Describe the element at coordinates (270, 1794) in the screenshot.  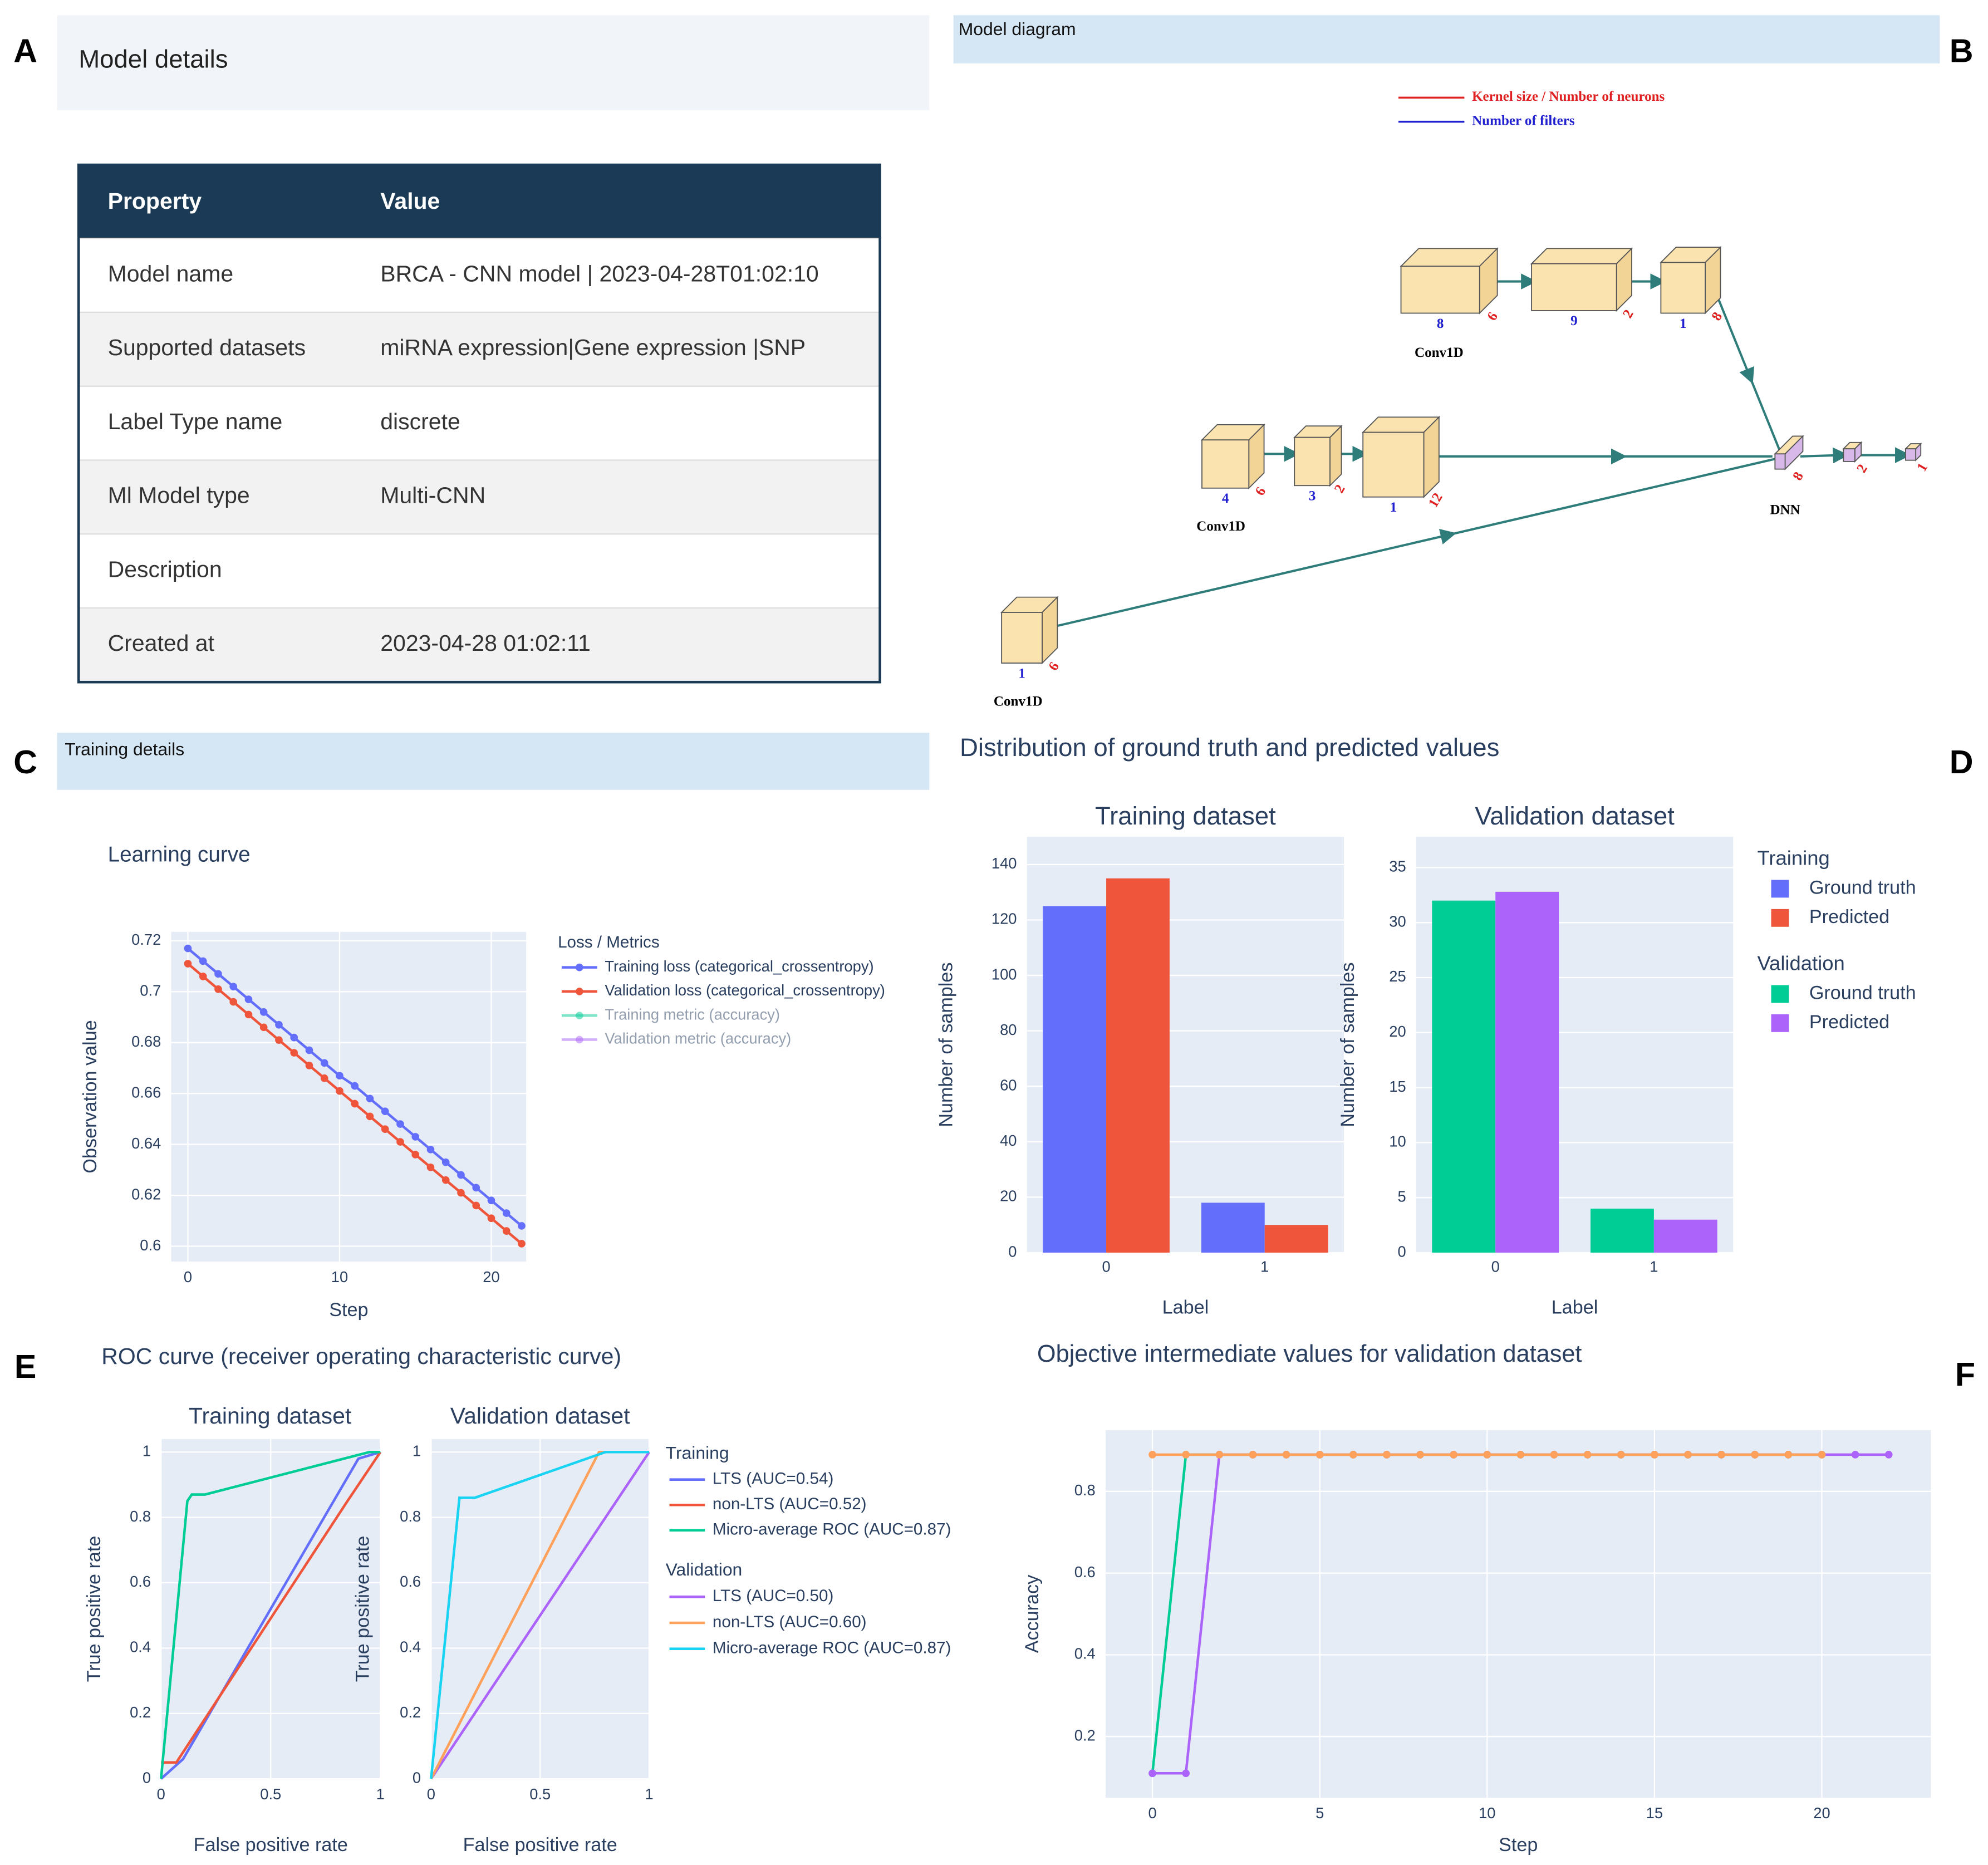
I see `x-tick-label: 0.5` at that location.